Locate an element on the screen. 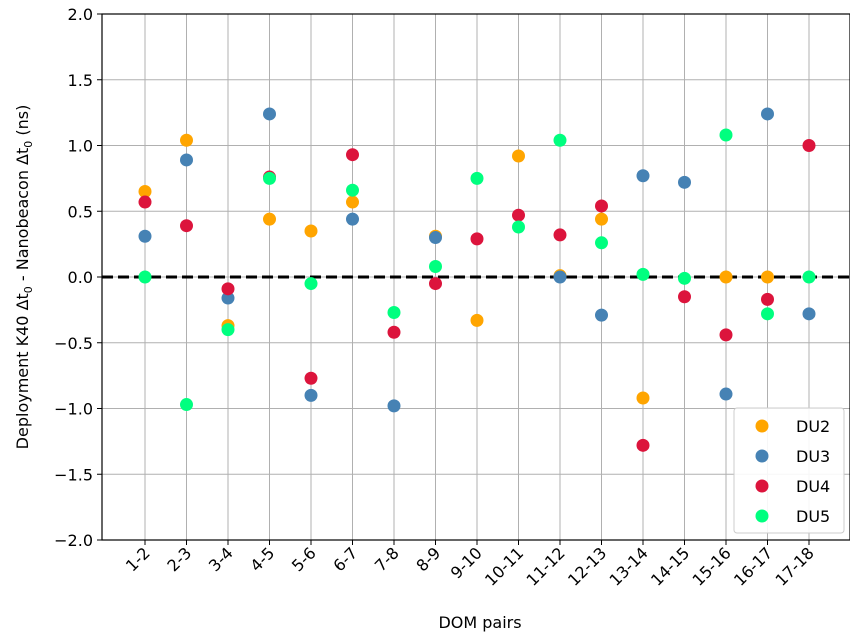 This screenshot has width=850, height=639. x-tick-label: 10-11 is located at coordinates (504, 566).